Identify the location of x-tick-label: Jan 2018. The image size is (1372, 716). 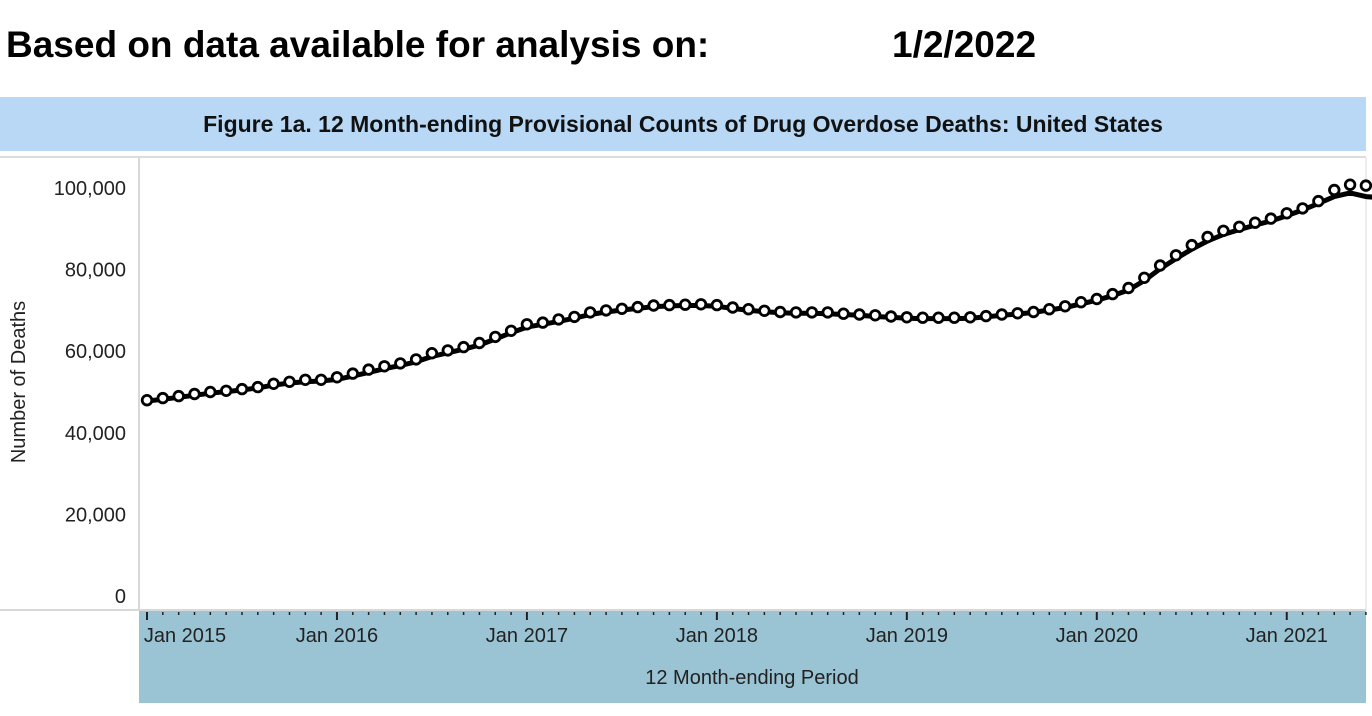
(717, 636).